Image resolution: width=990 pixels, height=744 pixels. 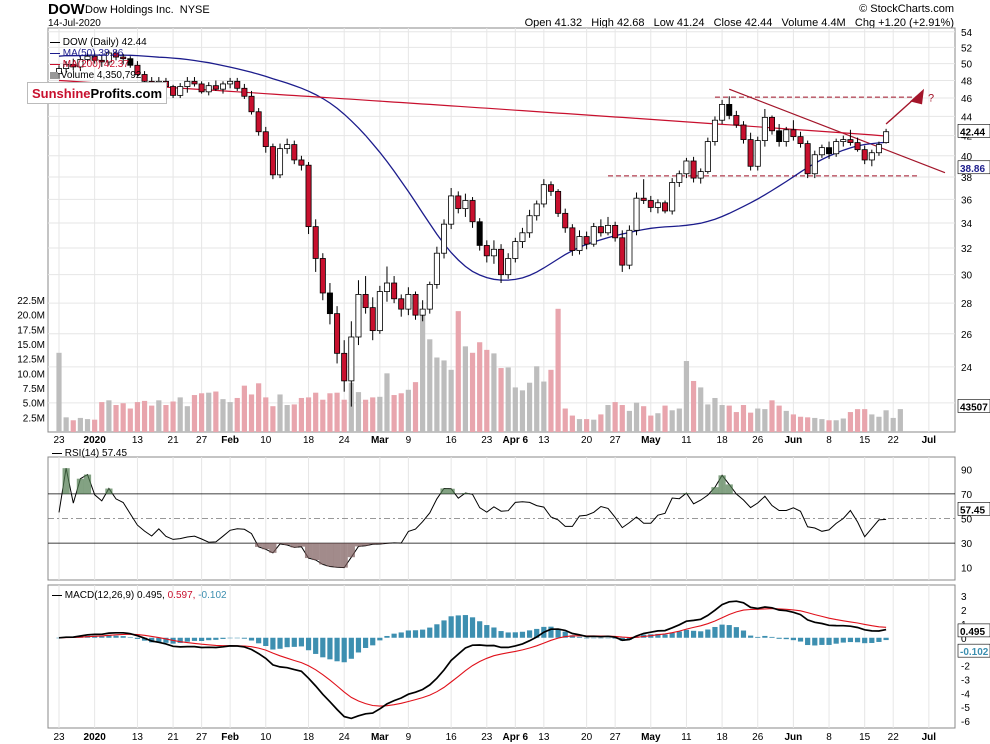 I want to click on price-tick-label: 24, so click(x=967, y=368).